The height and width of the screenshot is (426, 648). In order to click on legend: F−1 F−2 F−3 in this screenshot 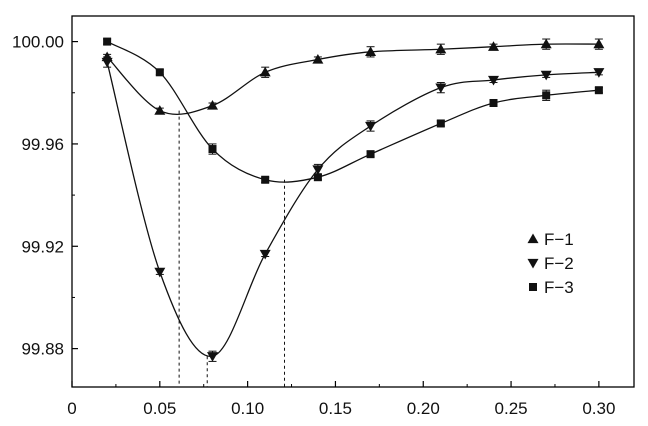, I will do `click(550, 263)`.